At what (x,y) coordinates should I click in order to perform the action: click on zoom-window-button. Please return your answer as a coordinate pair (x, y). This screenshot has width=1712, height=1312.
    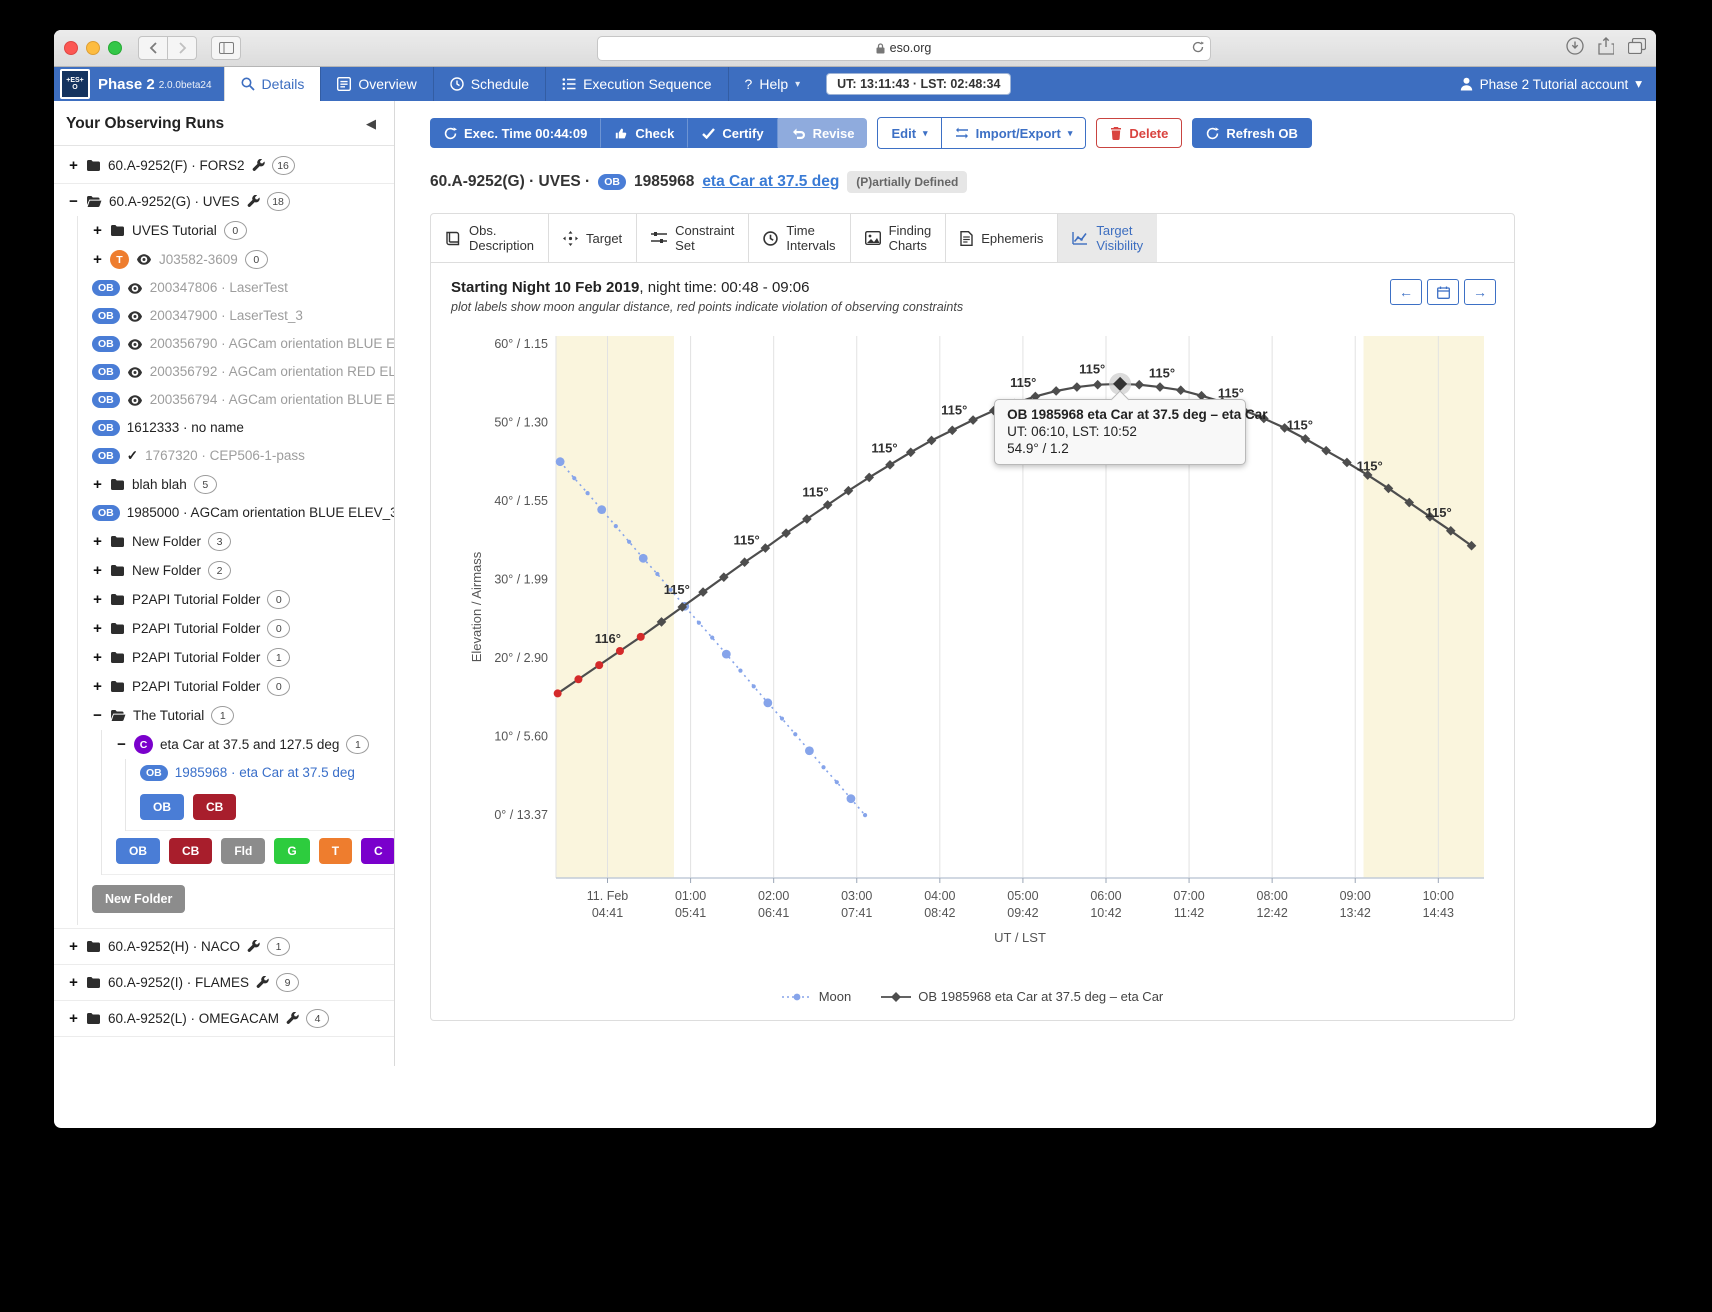
    Looking at the image, I should click on (115, 48).